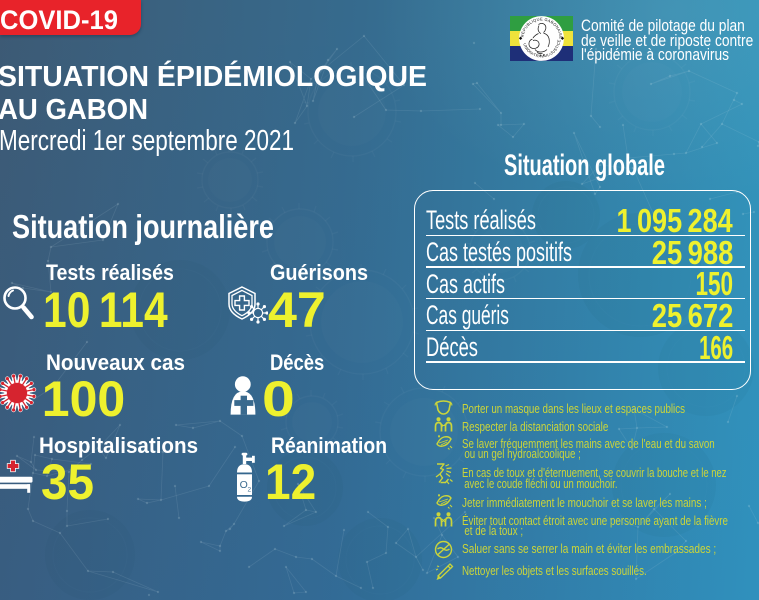 This screenshot has width=759, height=600. What do you see at coordinates (250, 490) in the screenshot?
I see `svg-text: 2` at bounding box center [250, 490].